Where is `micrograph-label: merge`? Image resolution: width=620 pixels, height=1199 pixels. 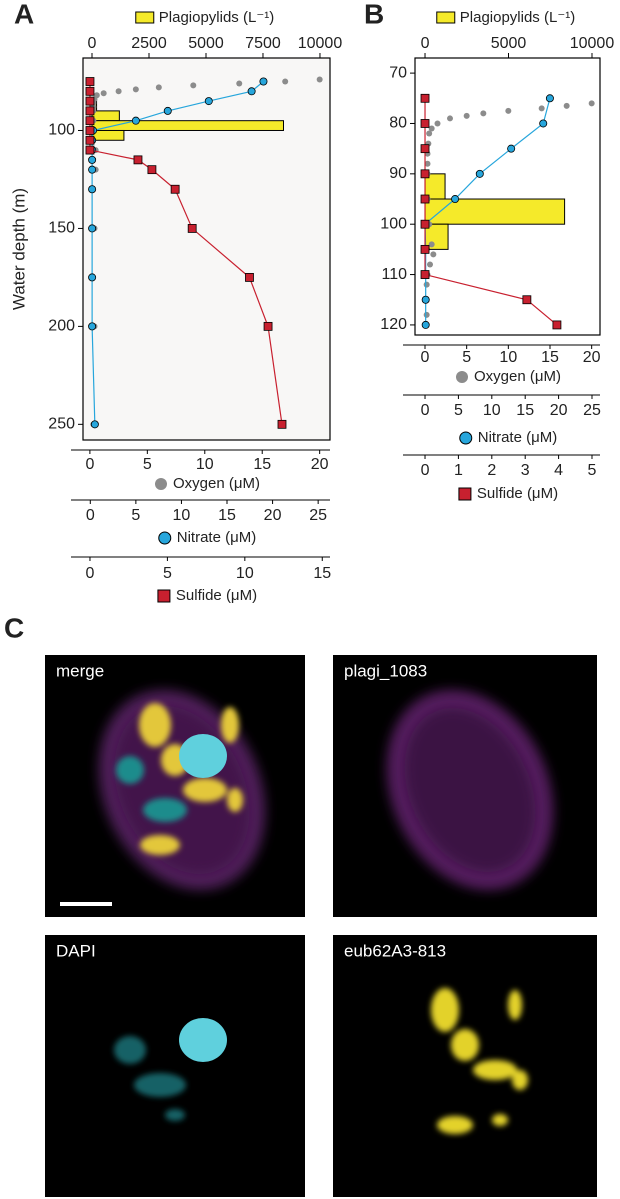 micrograph-label: merge is located at coordinates (80, 670).